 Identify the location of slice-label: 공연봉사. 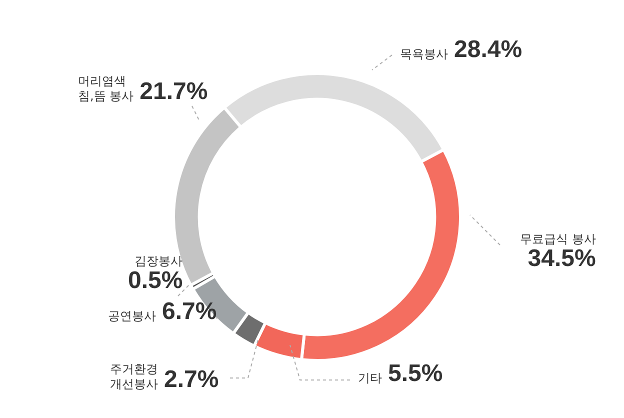
(132, 316).